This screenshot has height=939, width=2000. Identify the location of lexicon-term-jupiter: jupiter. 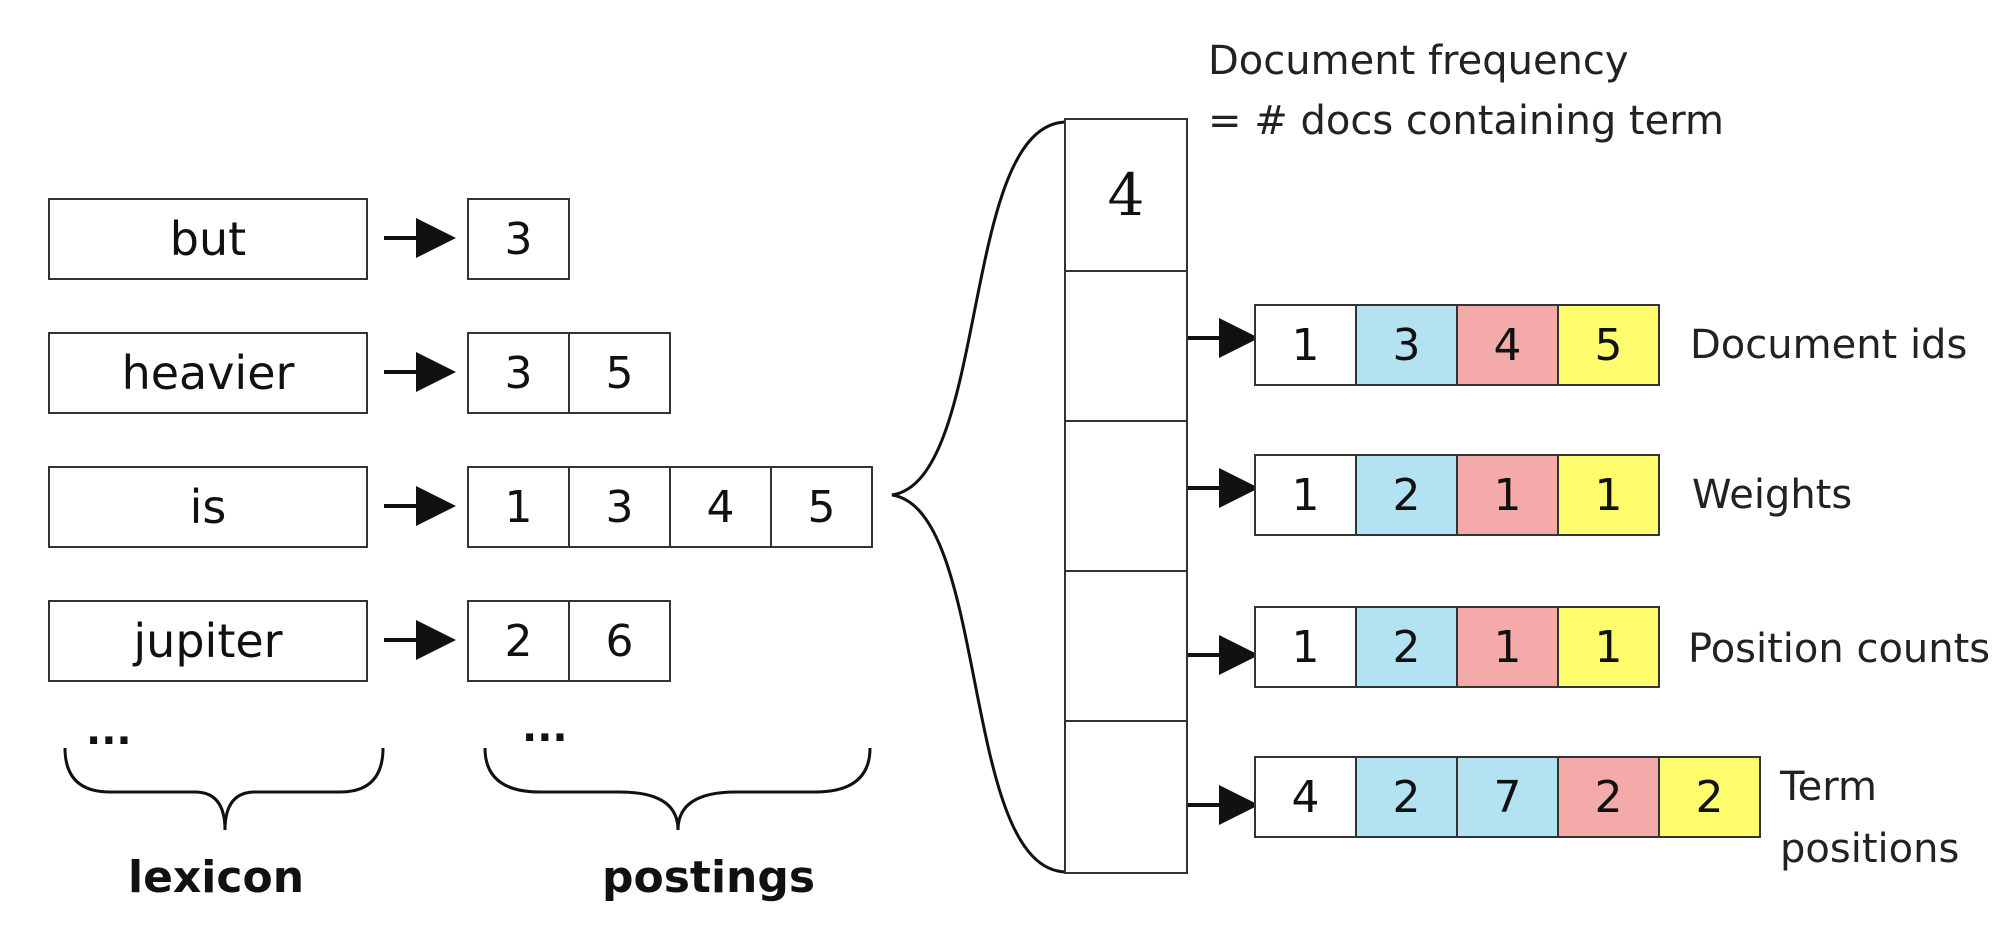
(208, 641).